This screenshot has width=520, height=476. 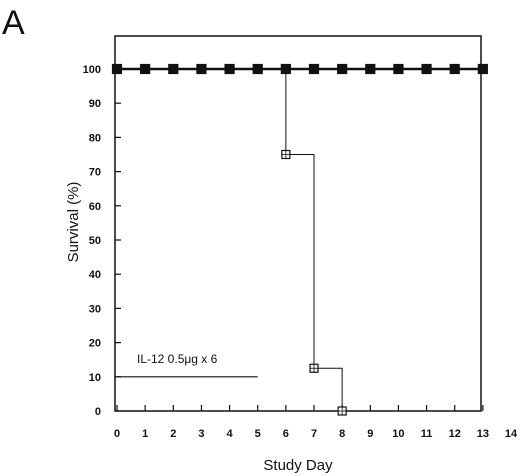 What do you see at coordinates (117, 434) in the screenshot?
I see `x-tick-label: 0` at bounding box center [117, 434].